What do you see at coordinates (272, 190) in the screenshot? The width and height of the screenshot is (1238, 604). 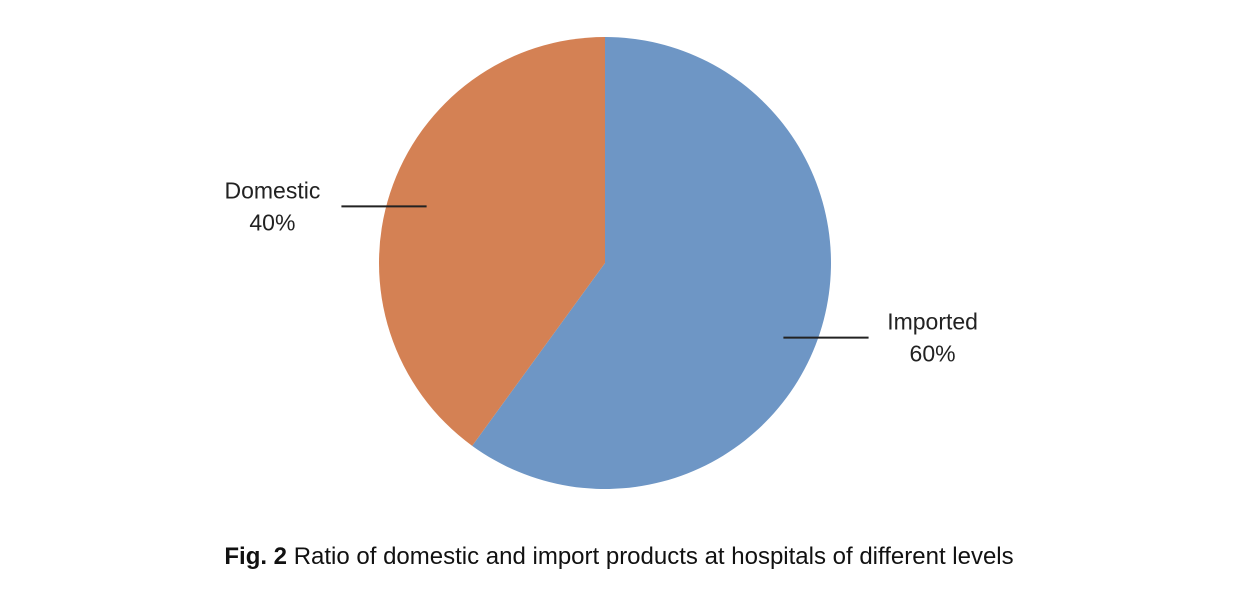 I see `slice-label-domestic: Domestic` at bounding box center [272, 190].